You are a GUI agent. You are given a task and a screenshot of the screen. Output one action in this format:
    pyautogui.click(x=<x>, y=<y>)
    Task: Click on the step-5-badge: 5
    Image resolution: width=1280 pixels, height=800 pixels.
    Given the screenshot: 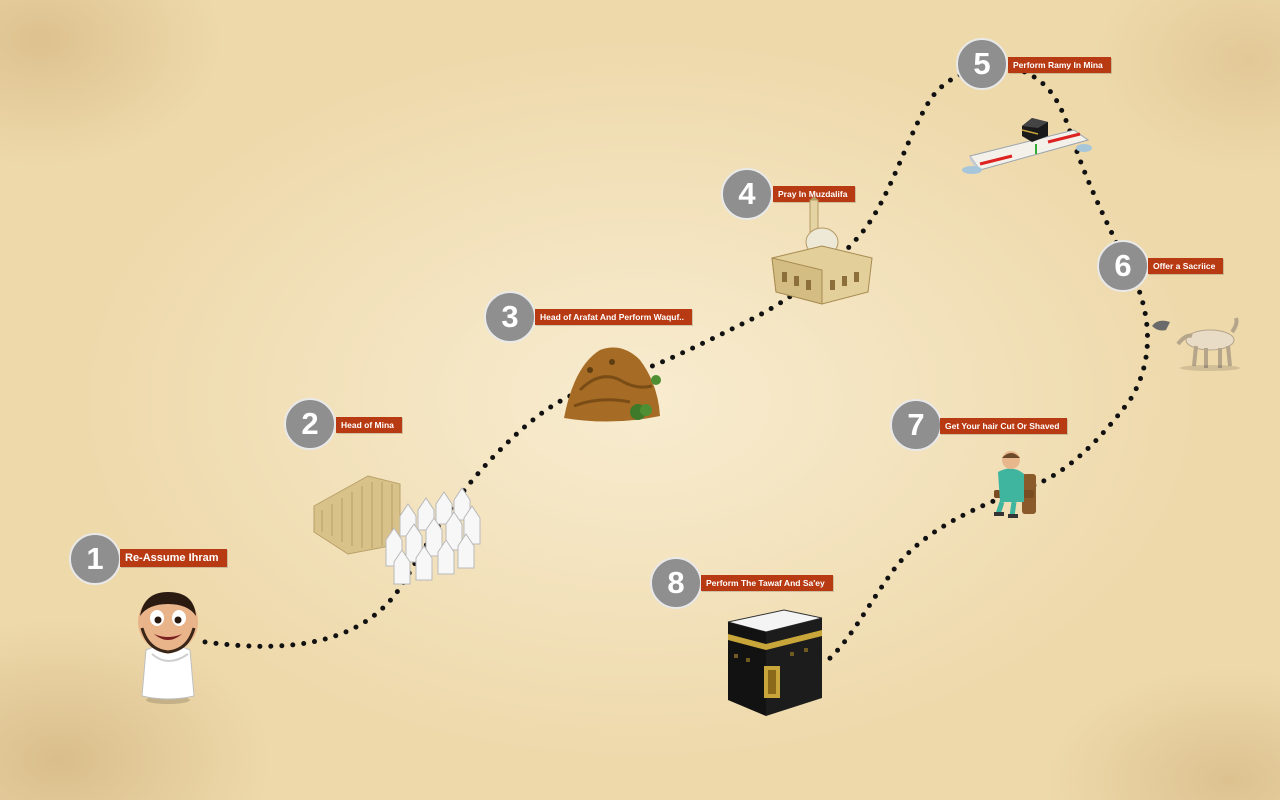 What is the action you would take?
    pyautogui.click(x=982, y=64)
    